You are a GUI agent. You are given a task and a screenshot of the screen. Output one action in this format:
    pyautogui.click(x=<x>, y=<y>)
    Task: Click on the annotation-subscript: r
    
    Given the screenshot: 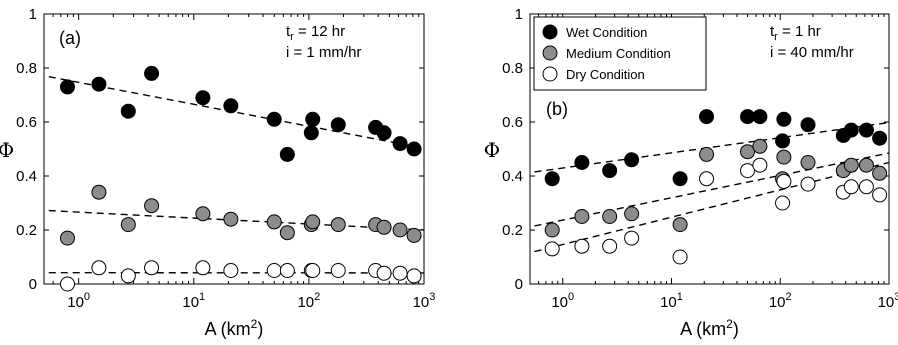 What is the action you would take?
    pyautogui.click(x=292, y=37)
    